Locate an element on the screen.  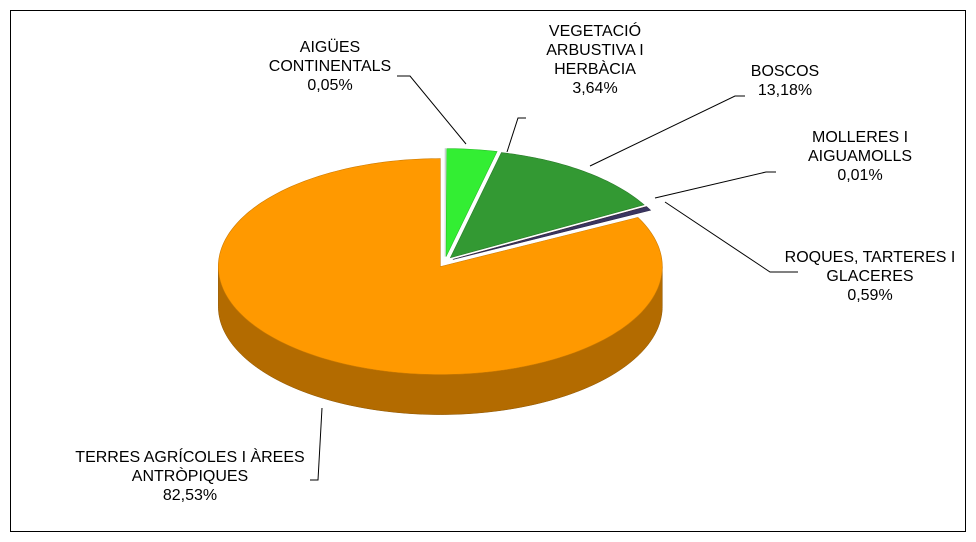
value-label: 0,59% is located at coordinates (870, 295).